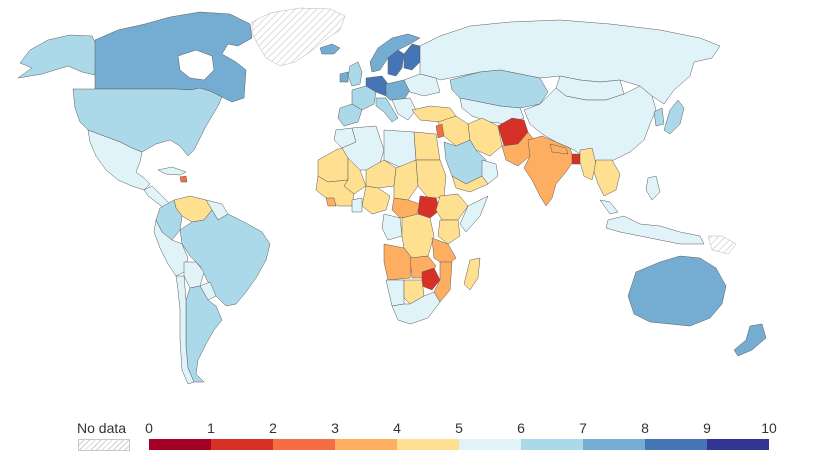 Image resolution: width=825 pixels, height=467 pixels. Describe the element at coordinates (429, 207) in the screenshot. I see `country-south-sudan` at that location.